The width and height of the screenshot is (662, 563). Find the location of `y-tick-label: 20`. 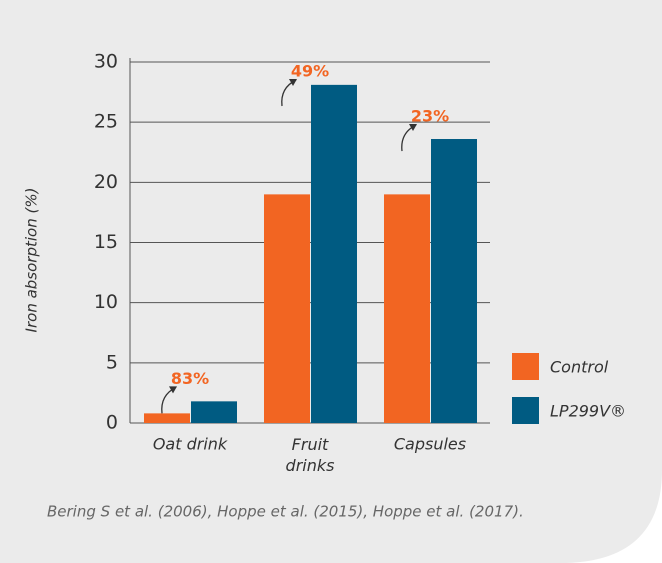

y-tick-label: 20 is located at coordinates (106, 182).